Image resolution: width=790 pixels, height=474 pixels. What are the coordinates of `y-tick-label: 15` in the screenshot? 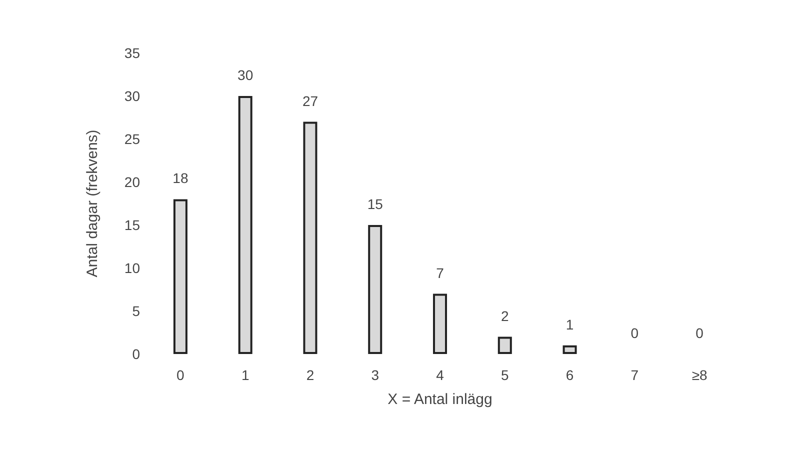 It's located at (132, 225).